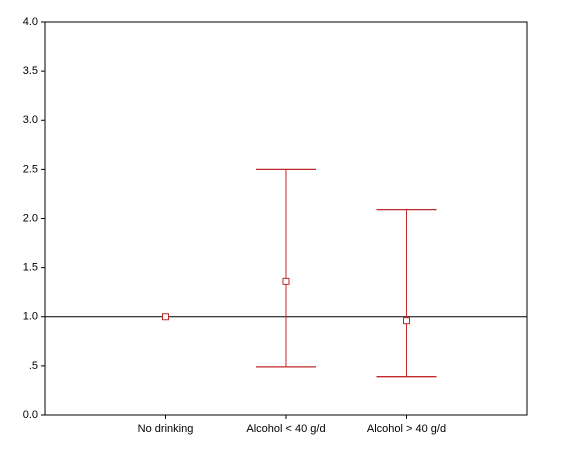  I want to click on y-tick-label: 2.5, so click(30, 169).